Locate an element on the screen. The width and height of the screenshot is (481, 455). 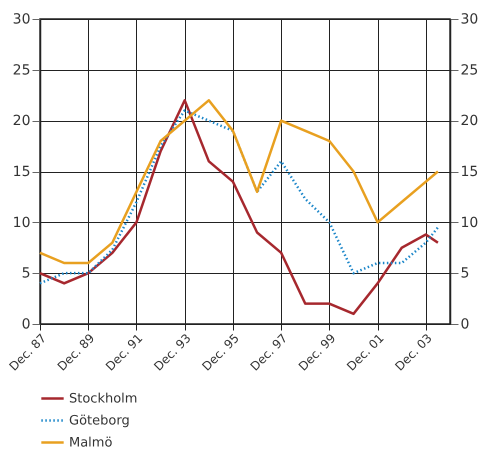
x-tick-label: Dec. 95 is located at coordinates (220, 352).